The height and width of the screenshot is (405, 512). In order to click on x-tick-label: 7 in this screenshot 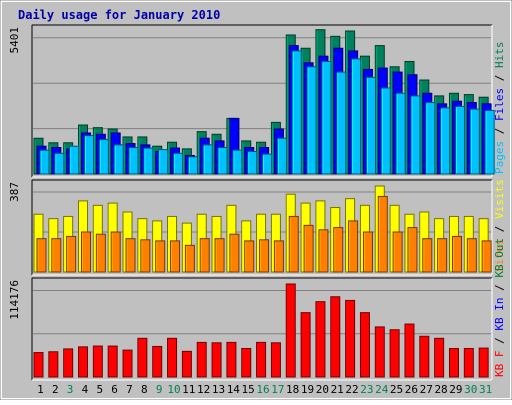, I will do `click(129, 389)`.